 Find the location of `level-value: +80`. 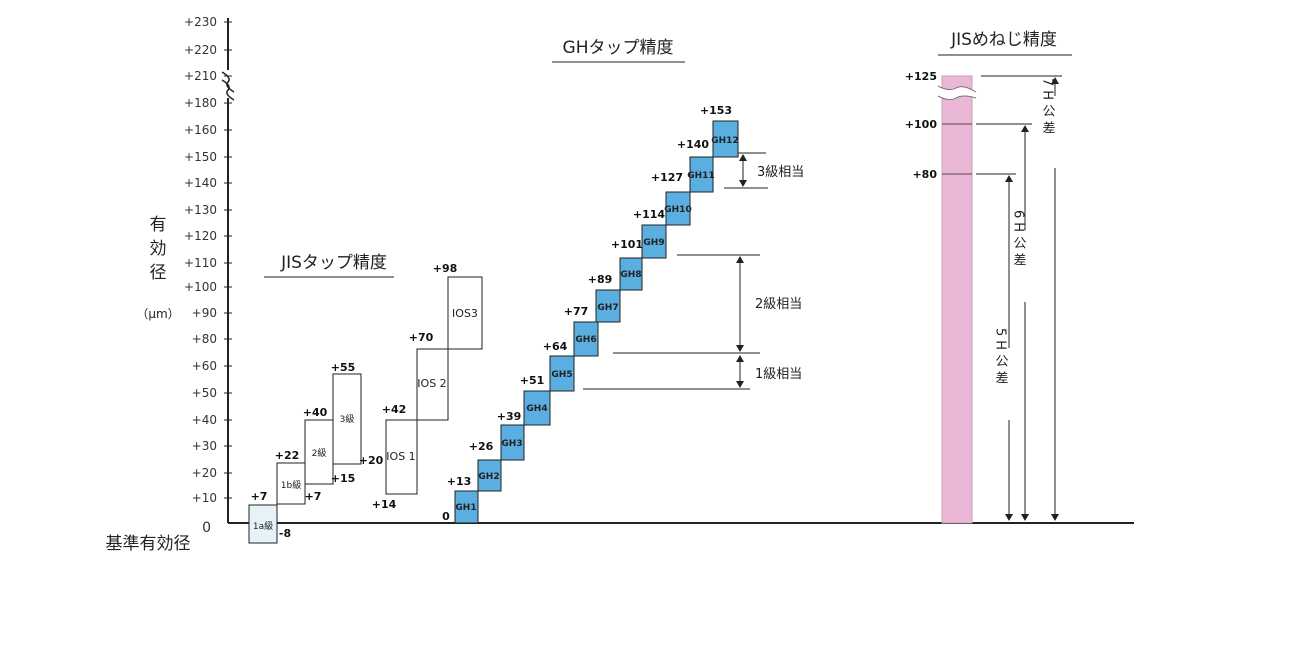

level-value: +80 is located at coordinates (924, 174).